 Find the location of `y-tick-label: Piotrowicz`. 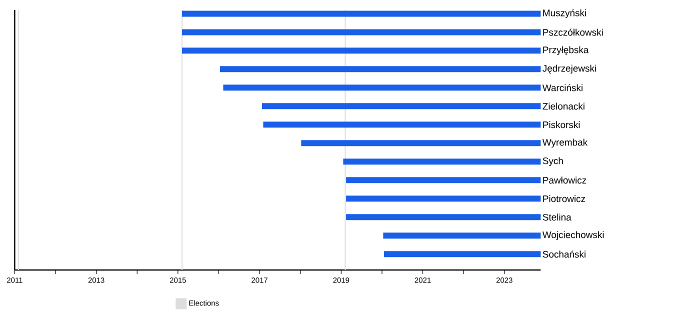

y-tick-label: Piotrowicz is located at coordinates (564, 198).